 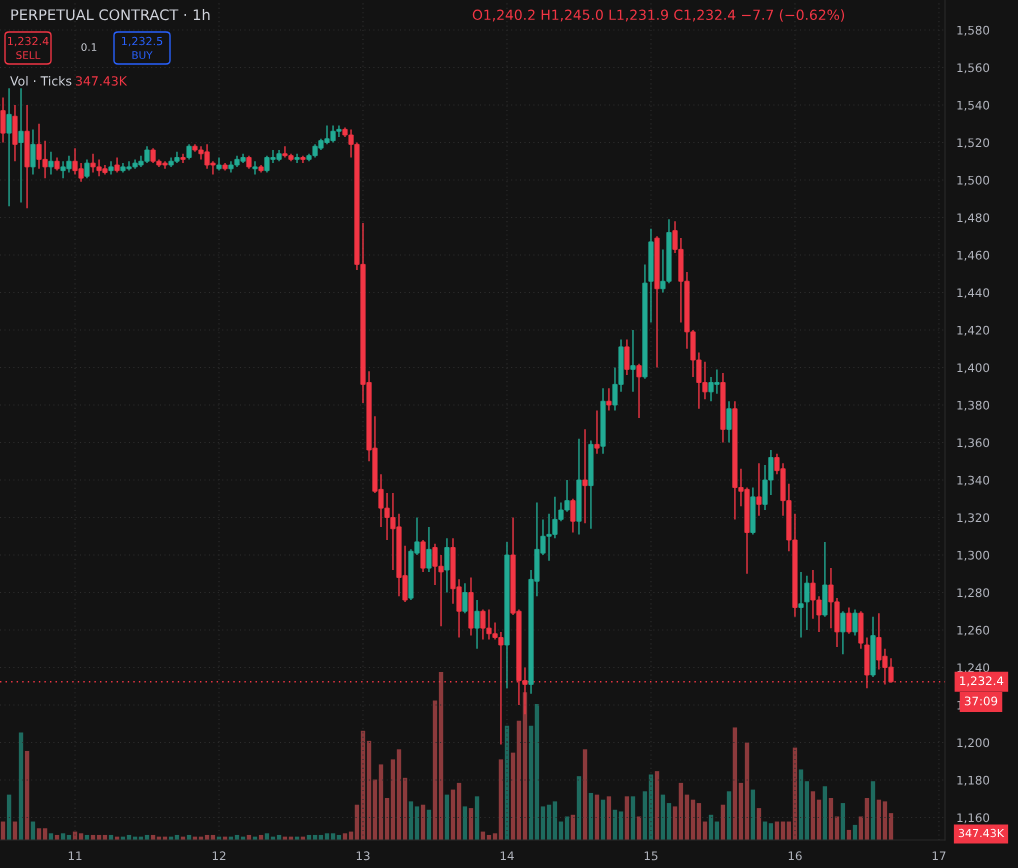 What do you see at coordinates (973, 293) in the screenshot?
I see `y-tick-label: 1,440` at bounding box center [973, 293].